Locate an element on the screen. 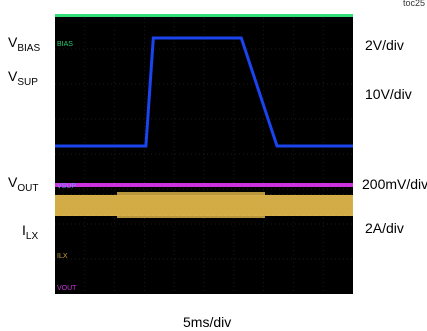 The width and height of the screenshot is (427, 331). vsup-label: VSUP is located at coordinates (23, 78).